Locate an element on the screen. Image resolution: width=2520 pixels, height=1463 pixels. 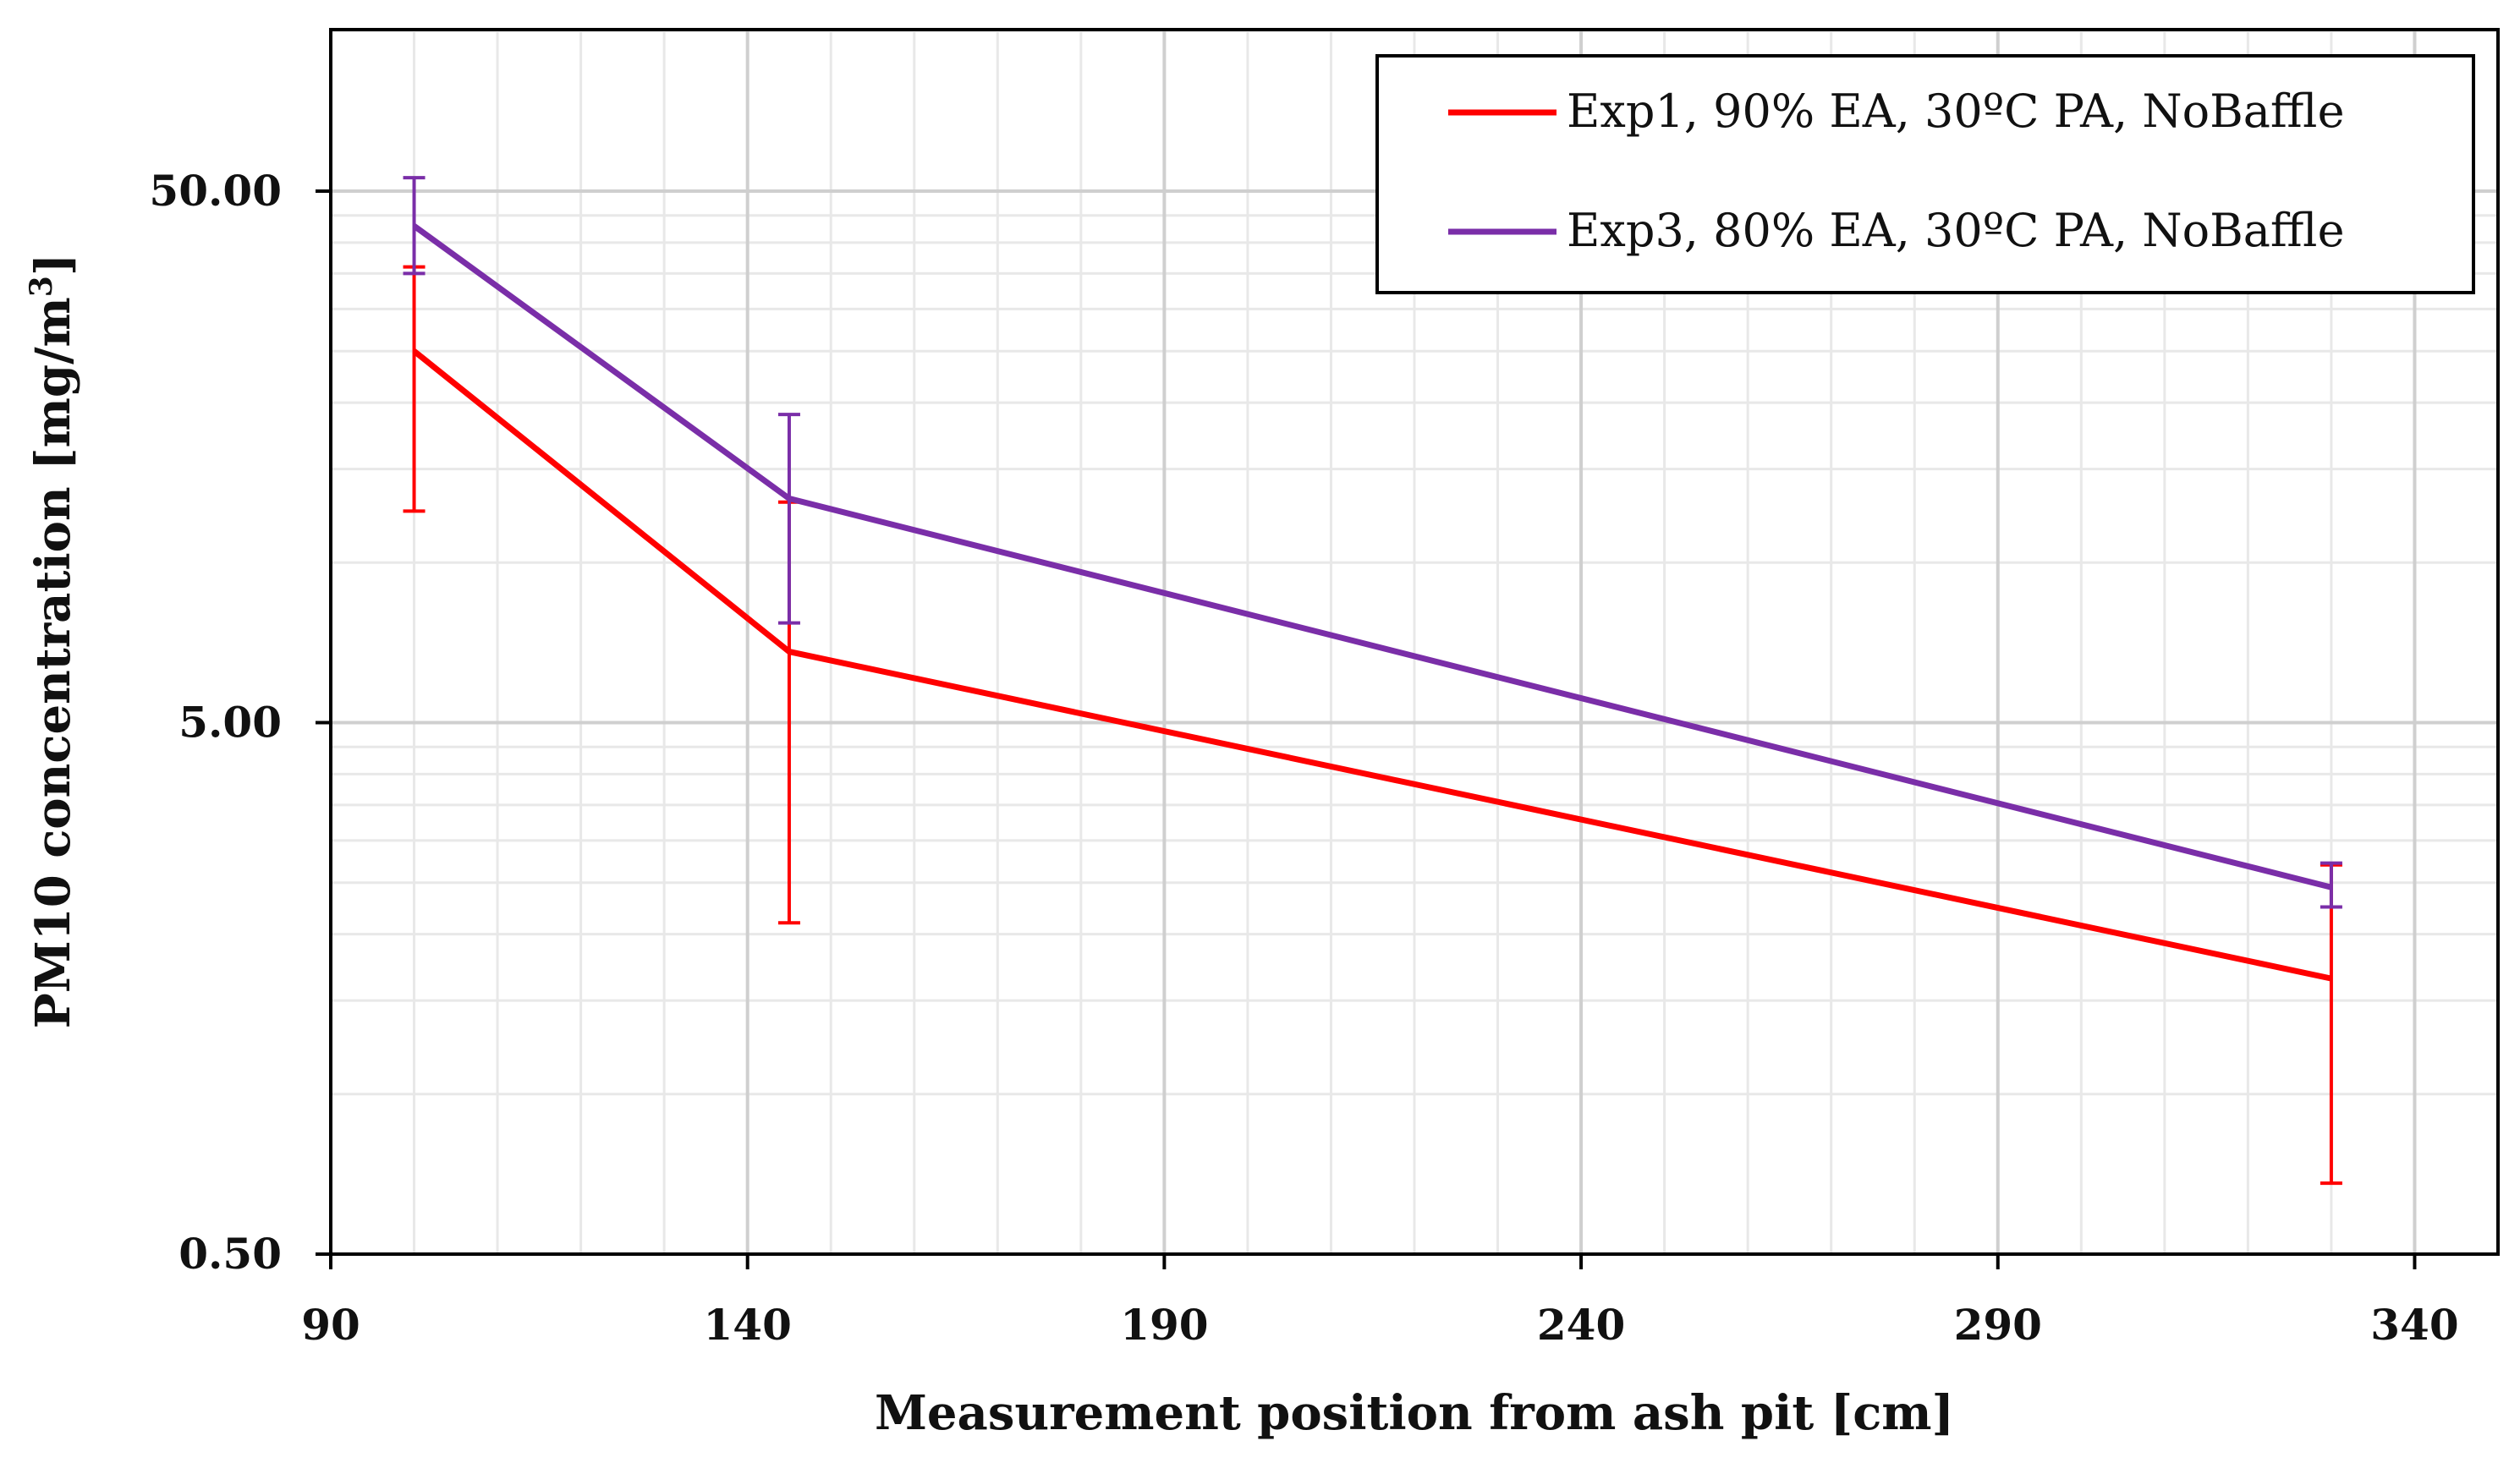
legend-label-exp3: Exp3, 80% EA, 30ºC PA, NoBaffle is located at coordinates (1956, 230).